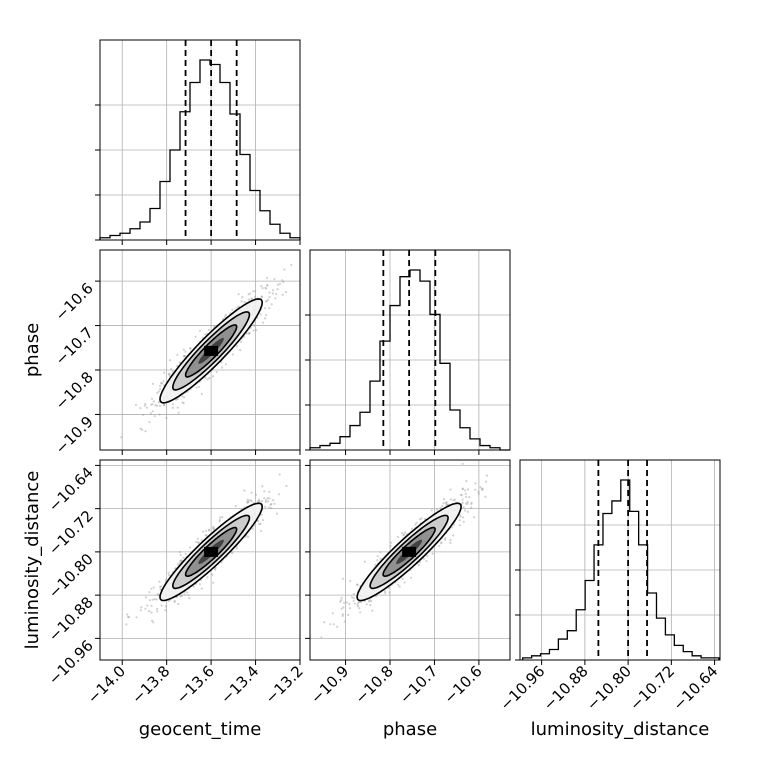  Describe the element at coordinates (200, 350) in the screenshot. I see `scatter-phase-vs-geocent-time-frame` at that location.